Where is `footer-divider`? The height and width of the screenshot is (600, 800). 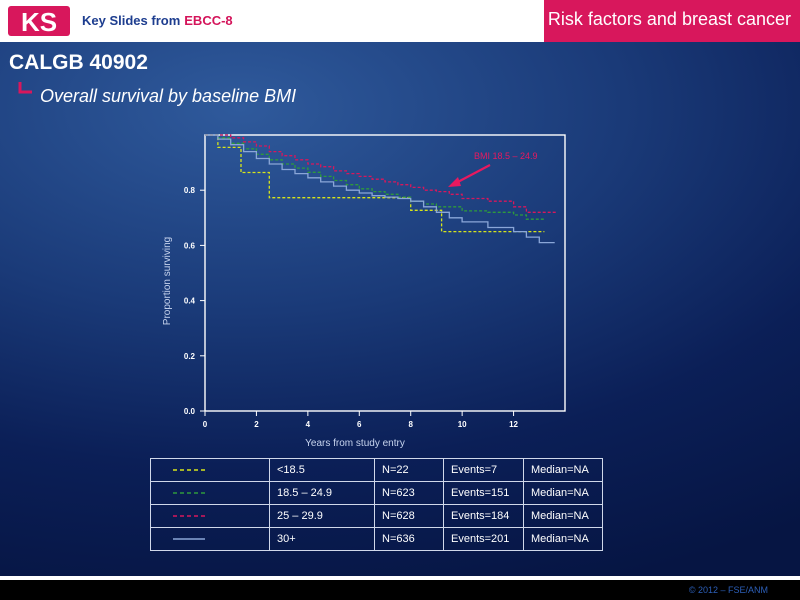 footer-divider is located at coordinates (400, 578).